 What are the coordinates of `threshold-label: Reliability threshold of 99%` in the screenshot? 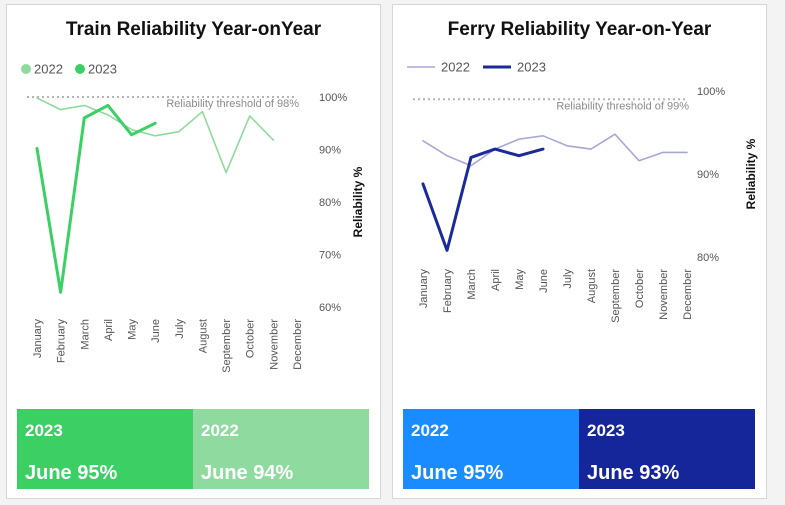 It's located at (622, 106).